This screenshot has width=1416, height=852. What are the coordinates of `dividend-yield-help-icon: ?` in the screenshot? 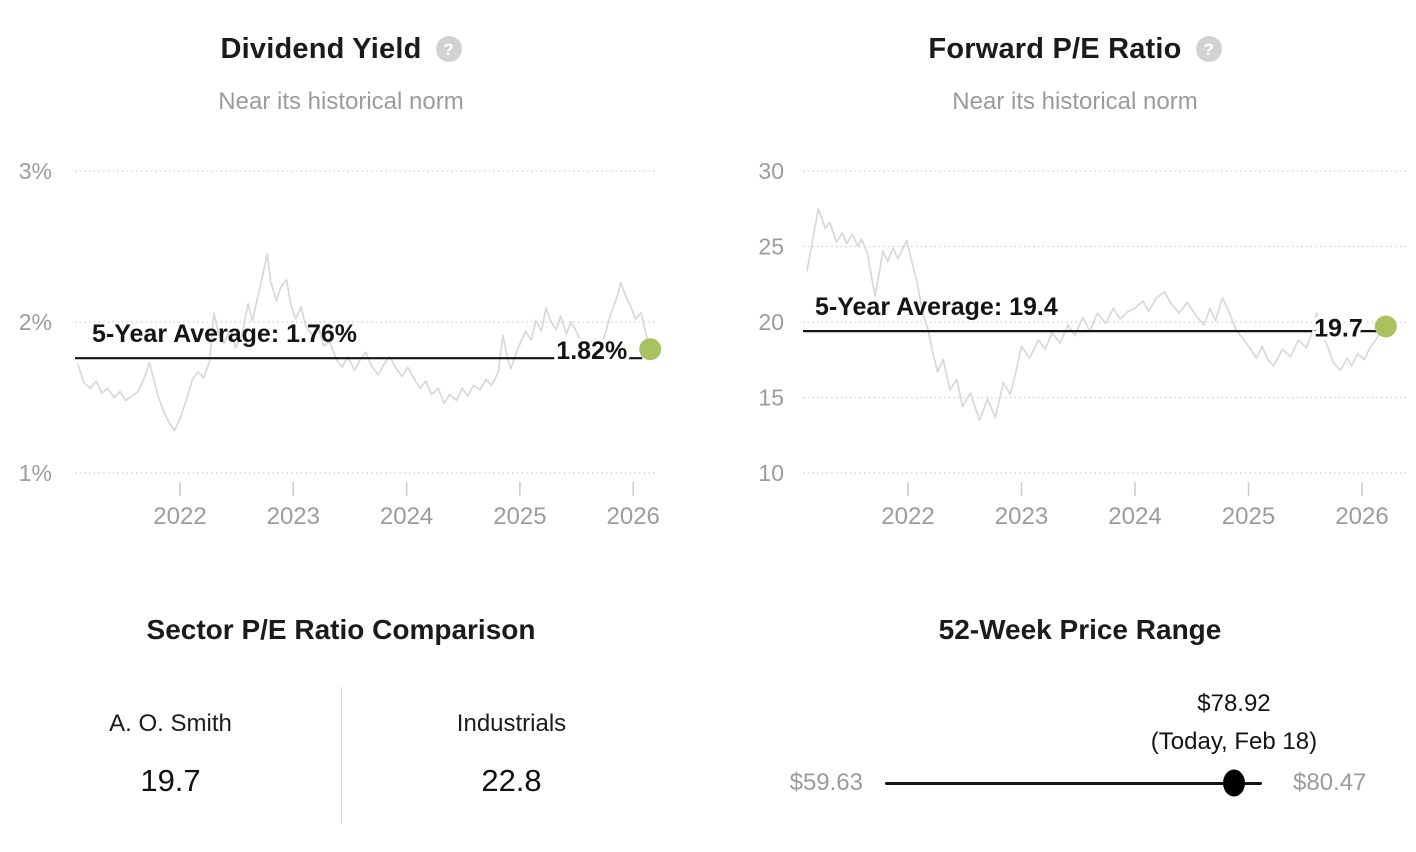 It's located at (448, 49).